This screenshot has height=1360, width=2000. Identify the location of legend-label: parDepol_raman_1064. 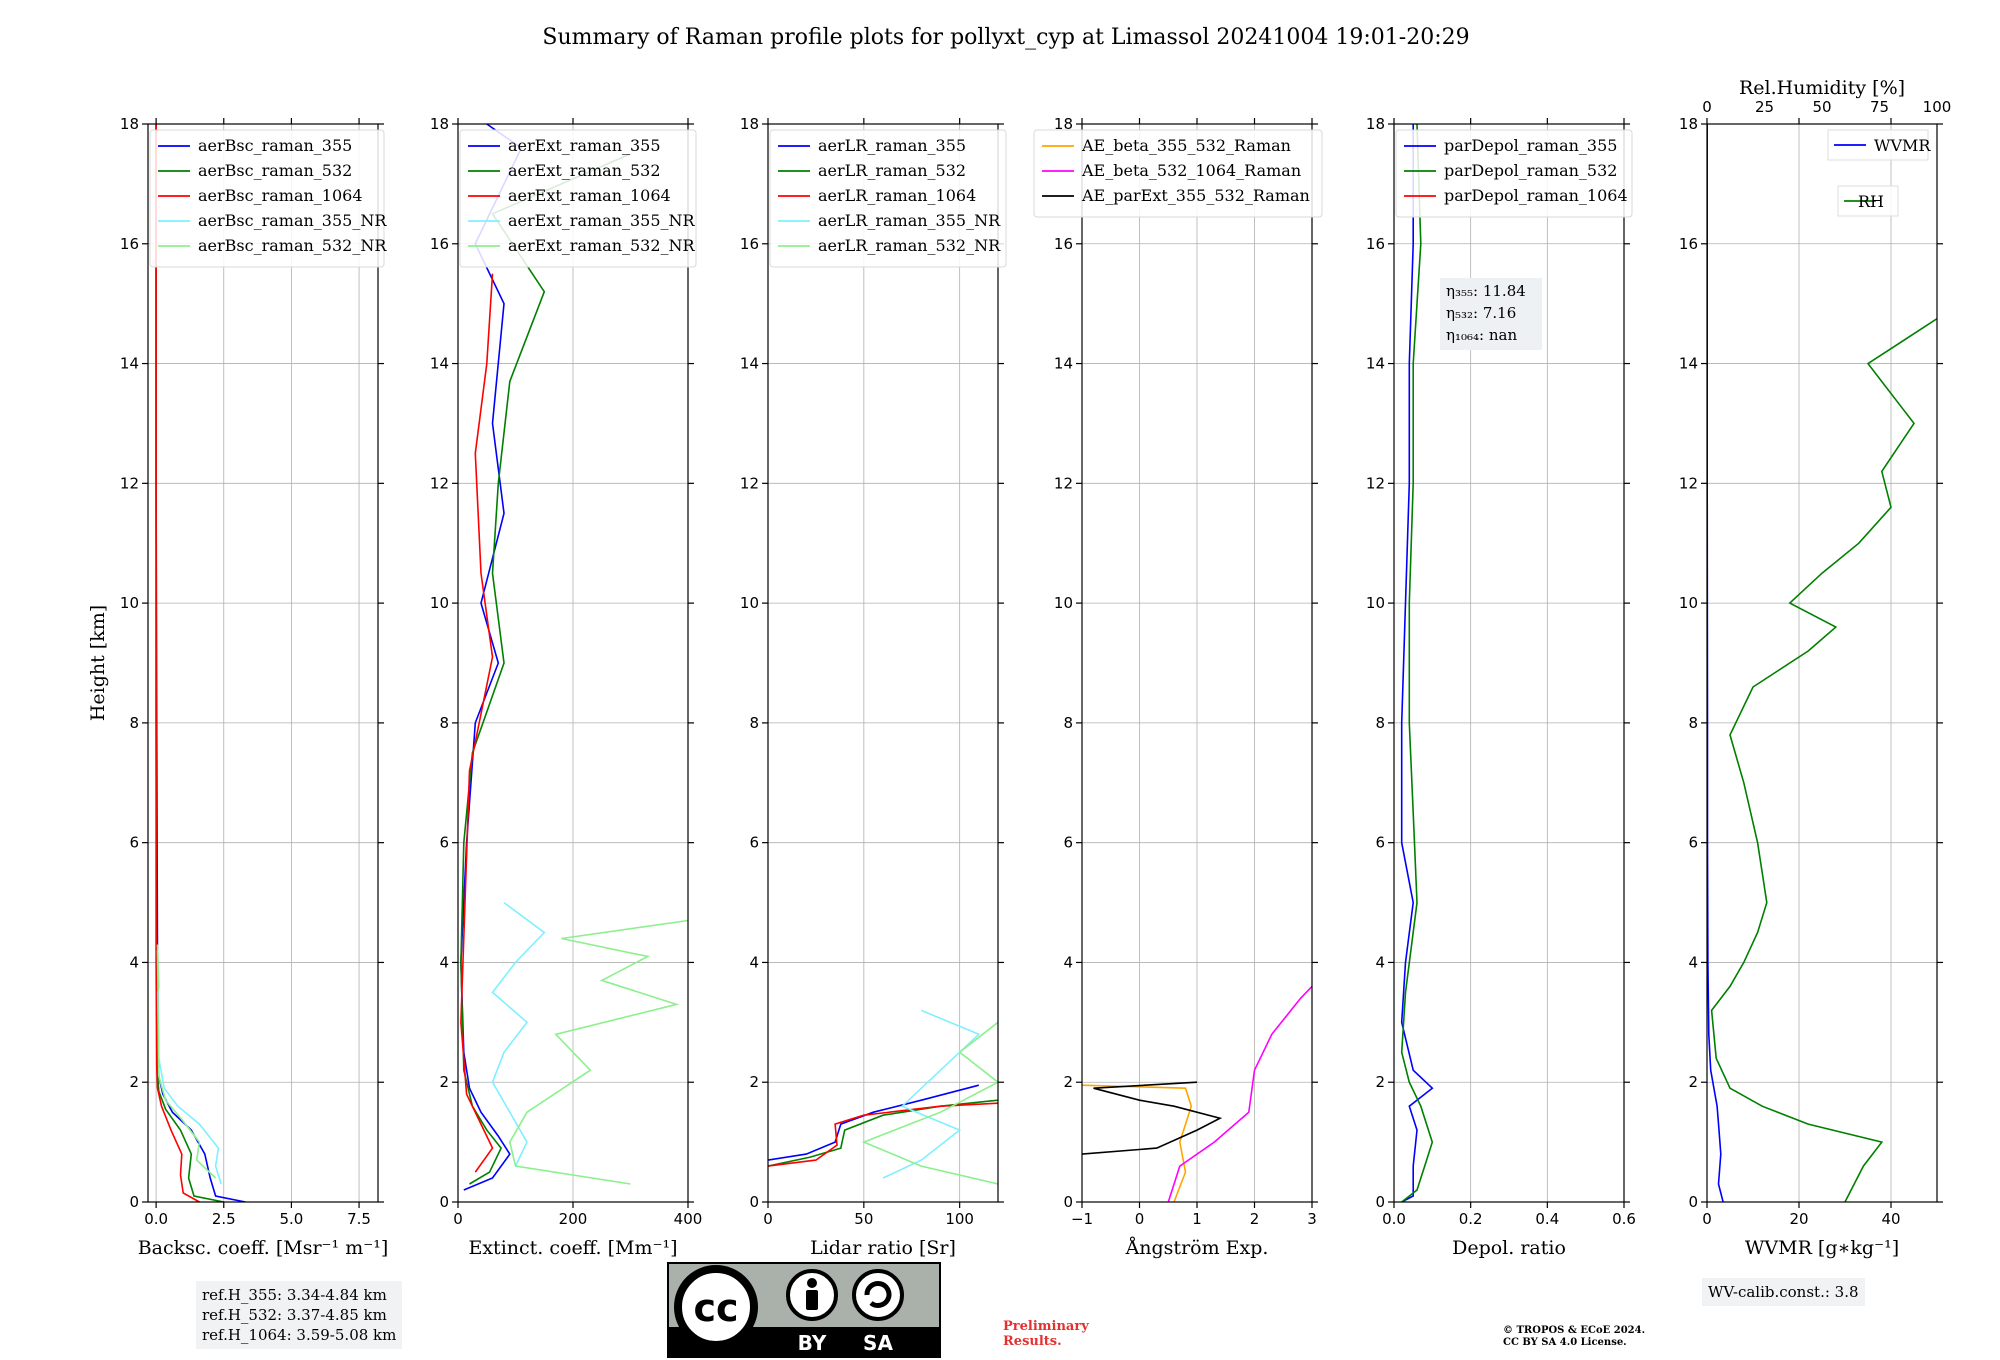
(1536, 195).